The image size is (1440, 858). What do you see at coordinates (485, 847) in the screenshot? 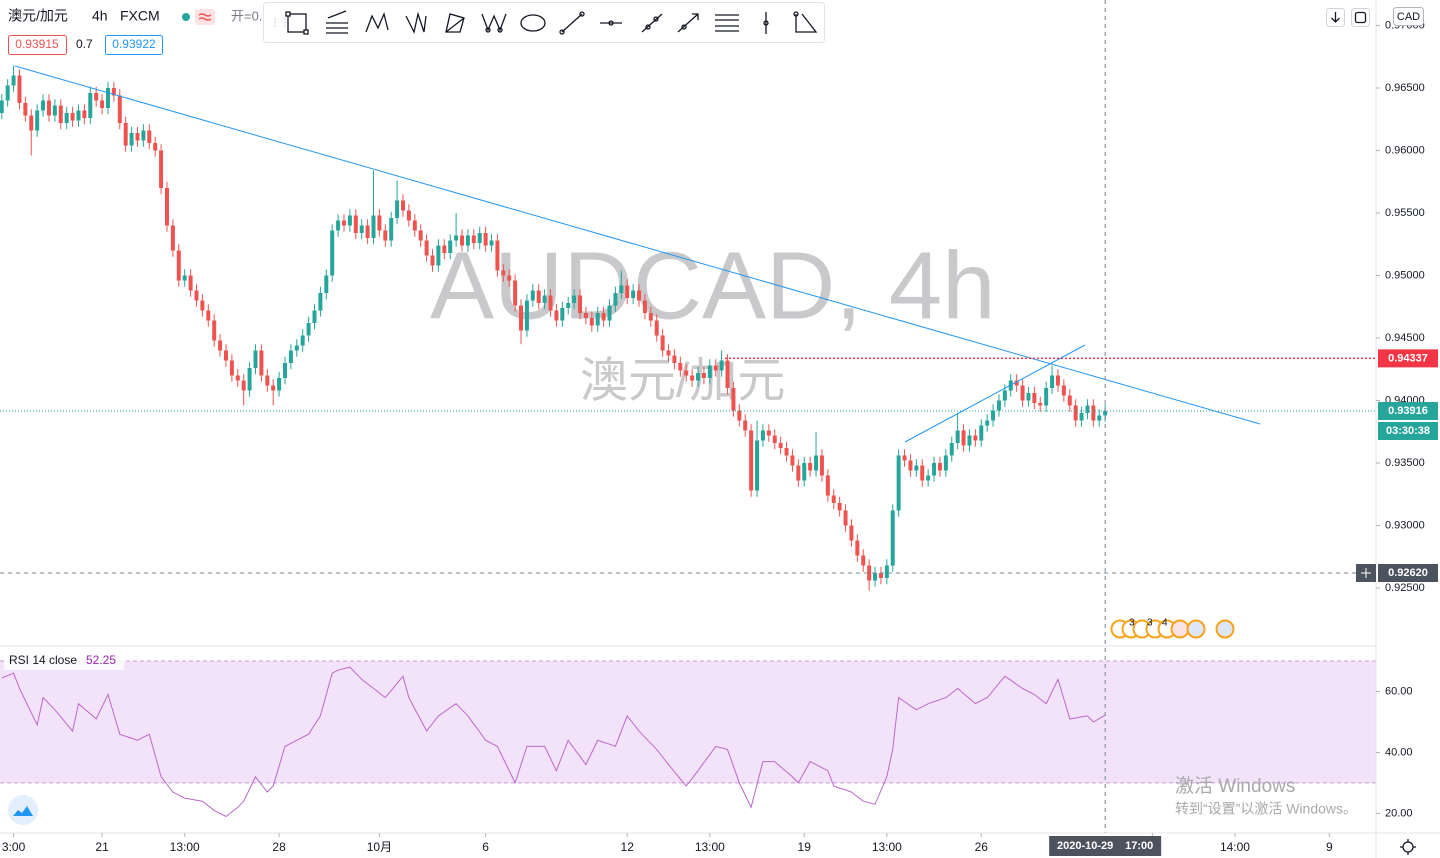
I see `x-tick-label: 6` at bounding box center [485, 847].